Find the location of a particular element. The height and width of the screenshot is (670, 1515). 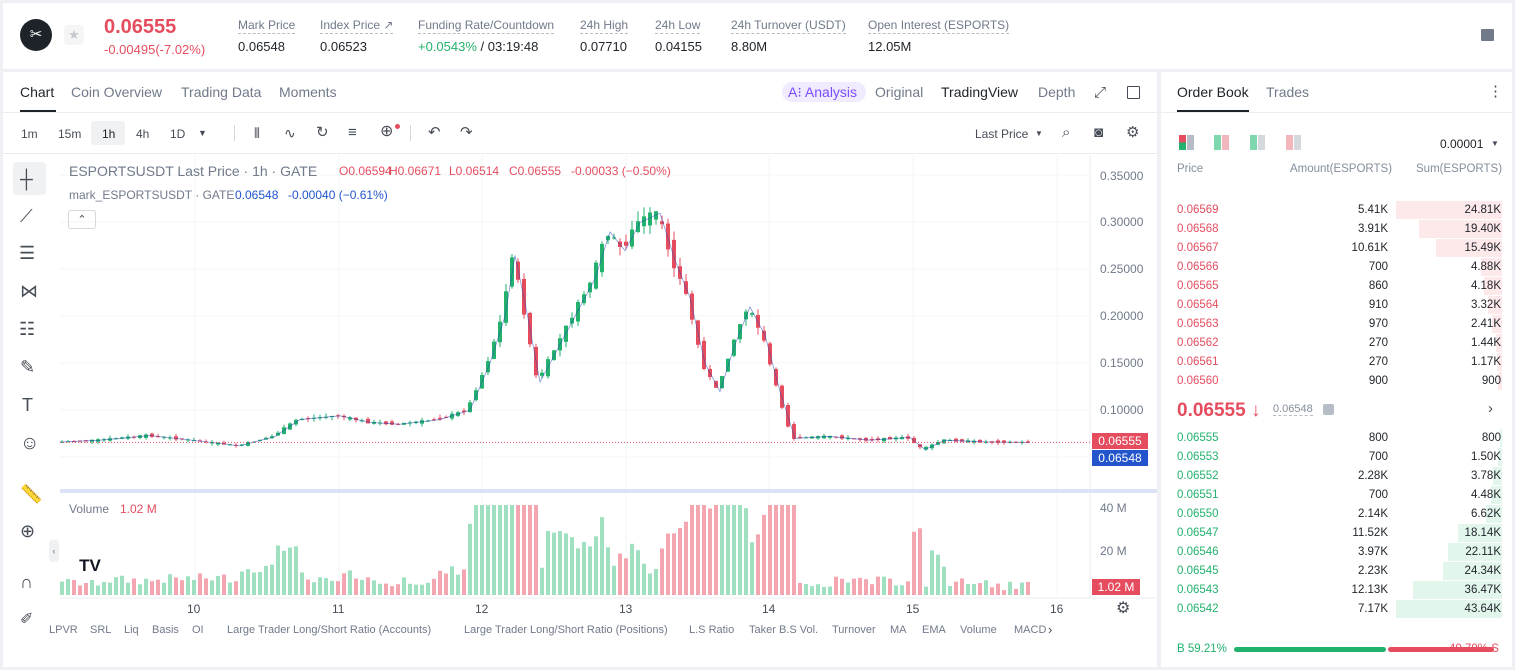

collapse-legend-icon: ⌃ is located at coordinates (82, 219).